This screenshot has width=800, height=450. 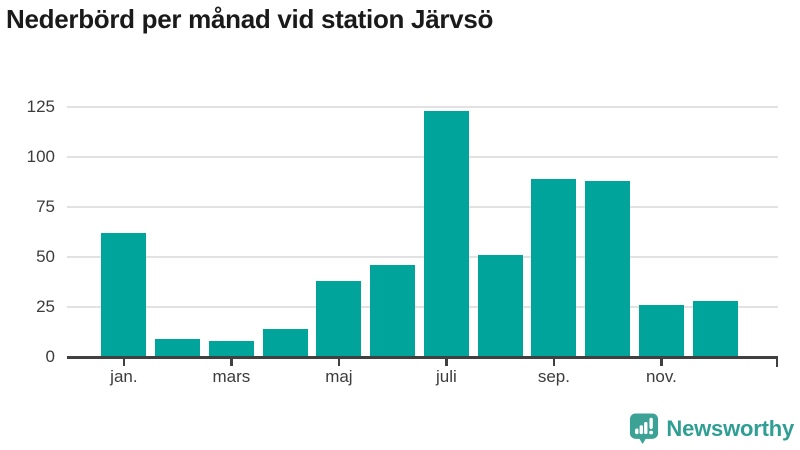 What do you see at coordinates (45, 306) in the screenshot?
I see `y-axis-label-25: 25` at bounding box center [45, 306].